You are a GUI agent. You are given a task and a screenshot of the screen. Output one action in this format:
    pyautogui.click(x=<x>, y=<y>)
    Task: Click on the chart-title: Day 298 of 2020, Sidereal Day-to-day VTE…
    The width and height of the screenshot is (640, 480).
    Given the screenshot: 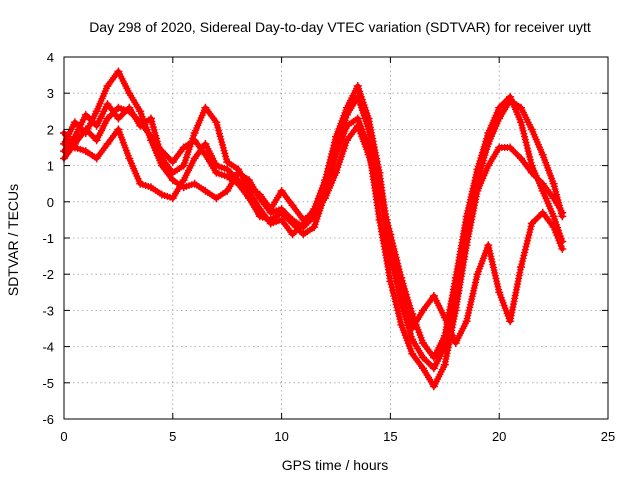 What is the action you would take?
    pyautogui.click(x=340, y=27)
    